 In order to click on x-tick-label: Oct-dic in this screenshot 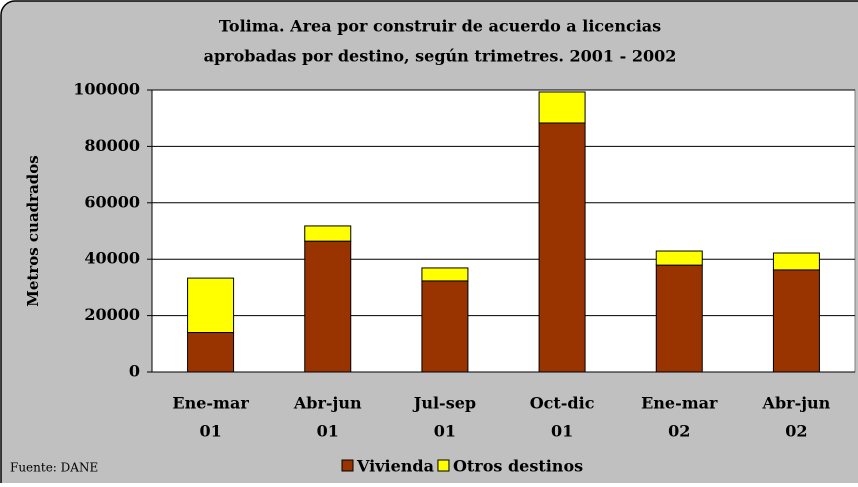, I will do `click(562, 403)`.